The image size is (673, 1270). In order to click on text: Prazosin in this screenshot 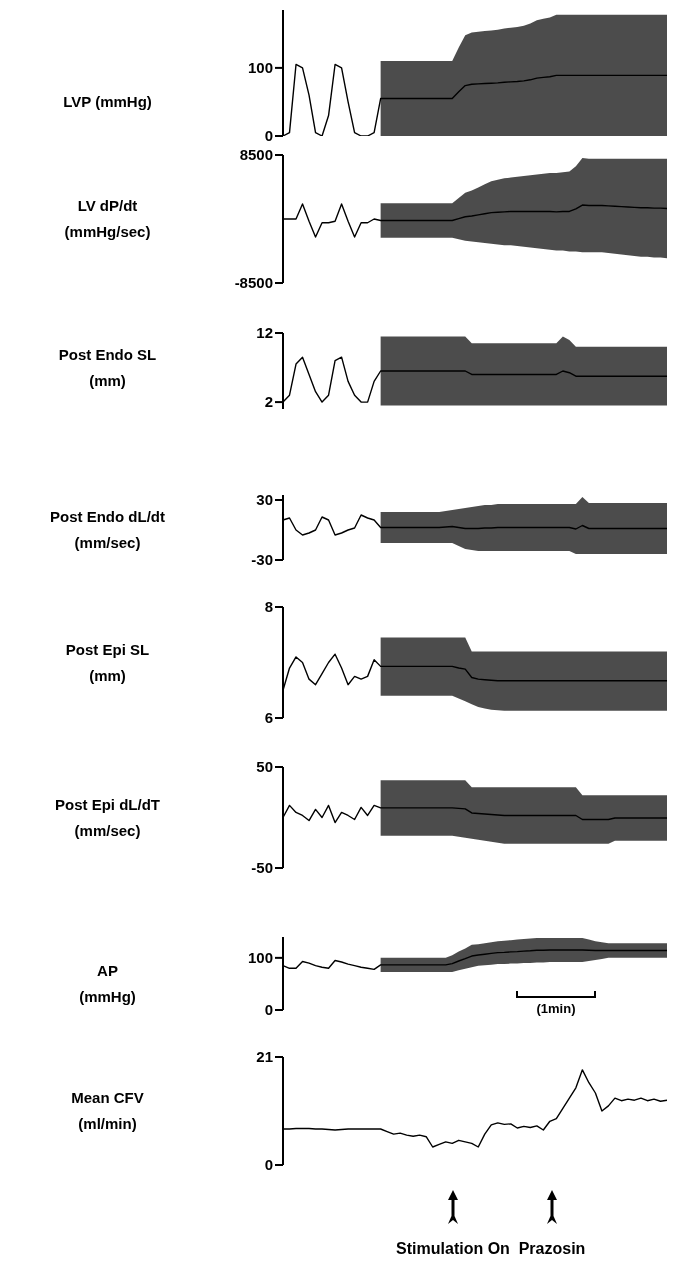, I will do `click(552, 1248)`.